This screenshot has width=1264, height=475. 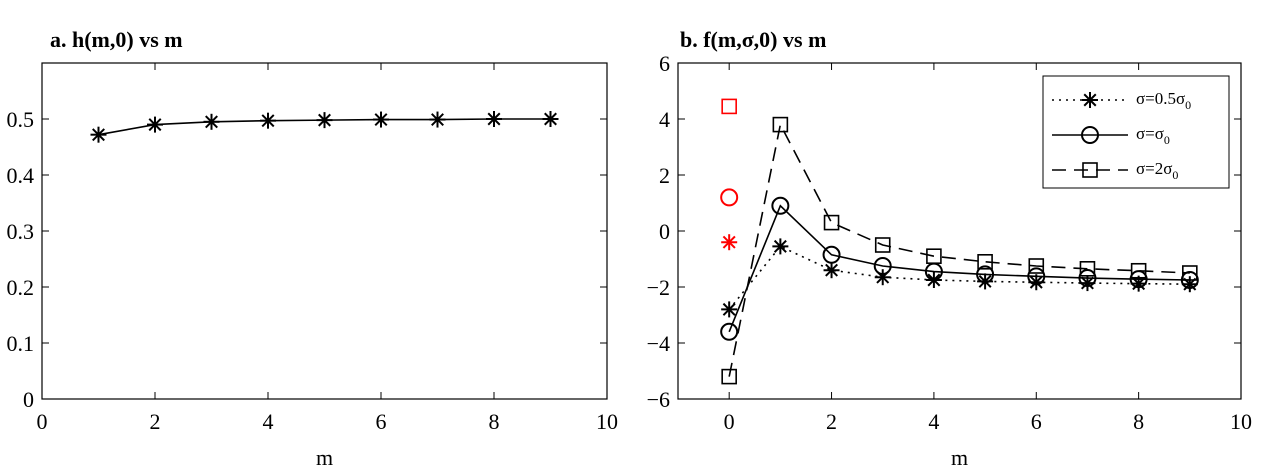 I want to click on panel-b-title: b. f(m,σ,0) vs m, so click(x=753, y=39).